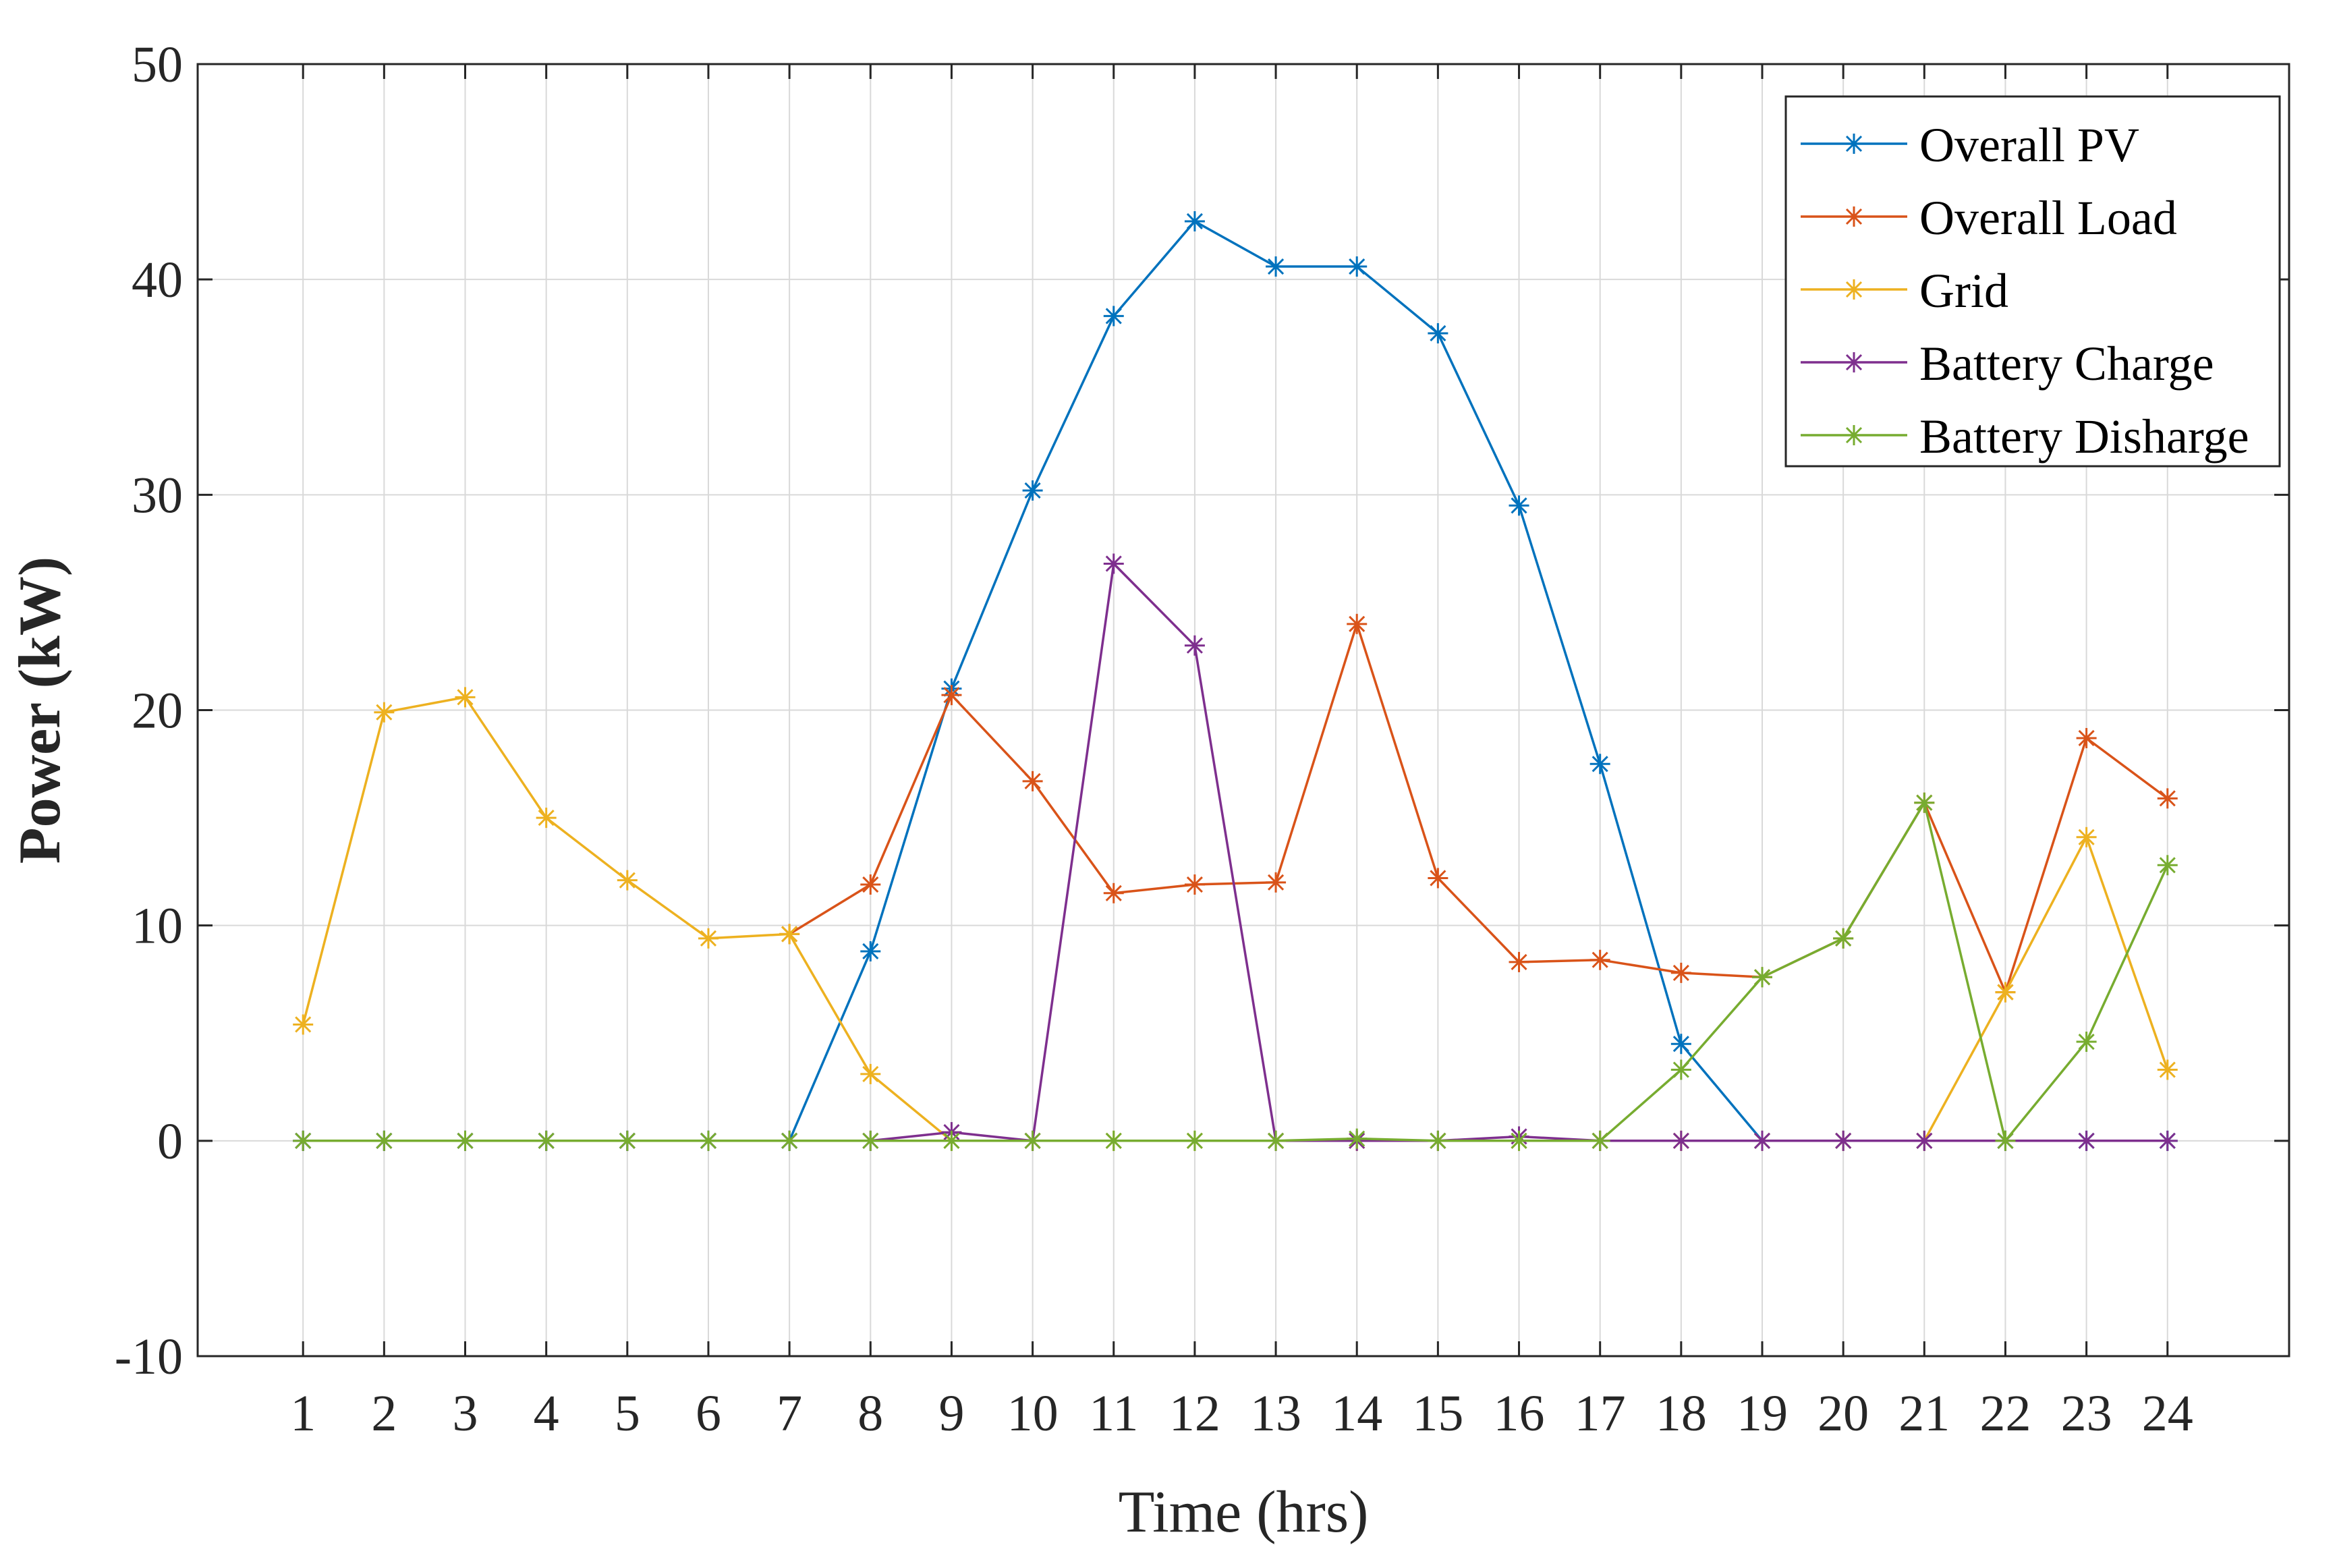 The height and width of the screenshot is (1568, 2337). Describe the element at coordinates (1113, 1413) in the screenshot. I see `x-tick-label: 11` at that location.